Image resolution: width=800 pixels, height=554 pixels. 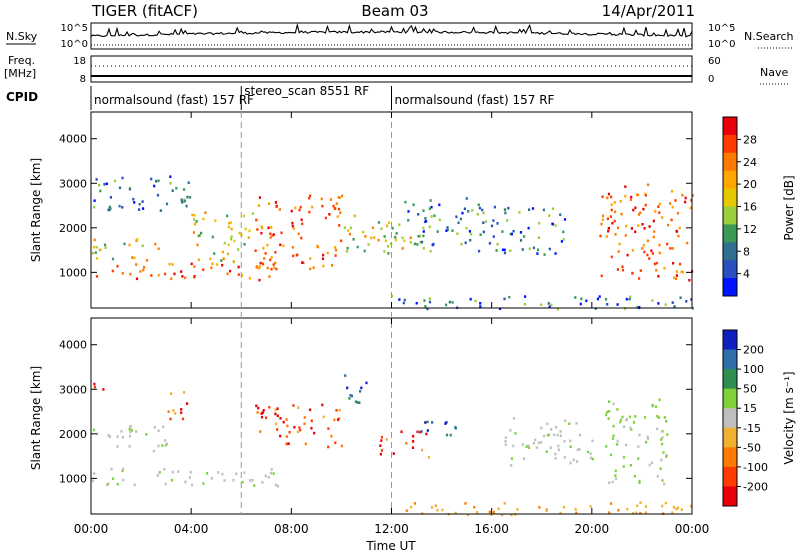 What do you see at coordinates (774, 72) in the screenshot?
I see `nave-label: Nave` at bounding box center [774, 72].